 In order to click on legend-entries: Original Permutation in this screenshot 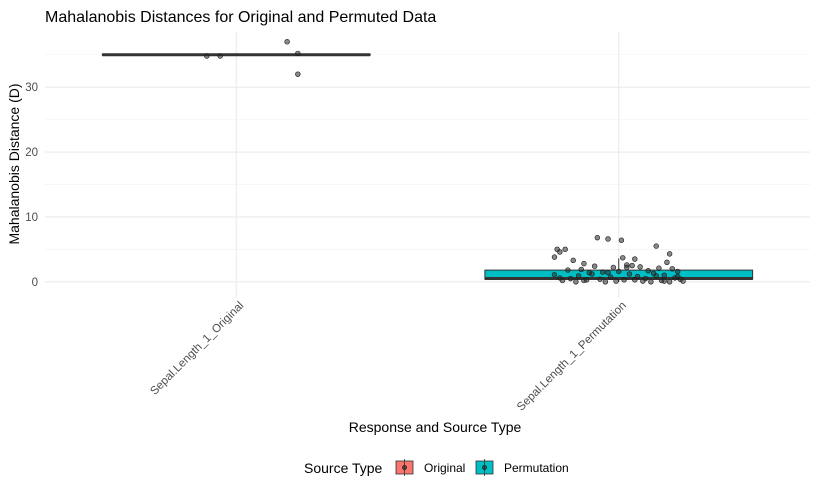, I will do `click(482, 467)`.